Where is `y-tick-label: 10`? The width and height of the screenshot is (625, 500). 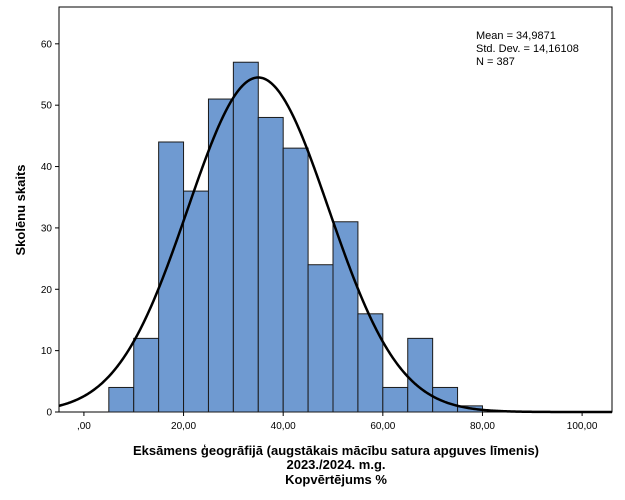
y-tick-label: 10 is located at coordinates (47, 351).